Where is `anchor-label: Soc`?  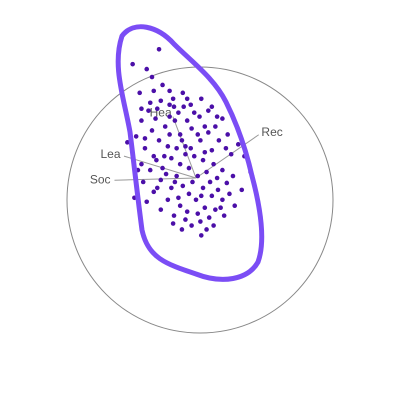
anchor-label: Soc is located at coordinates (100, 179).